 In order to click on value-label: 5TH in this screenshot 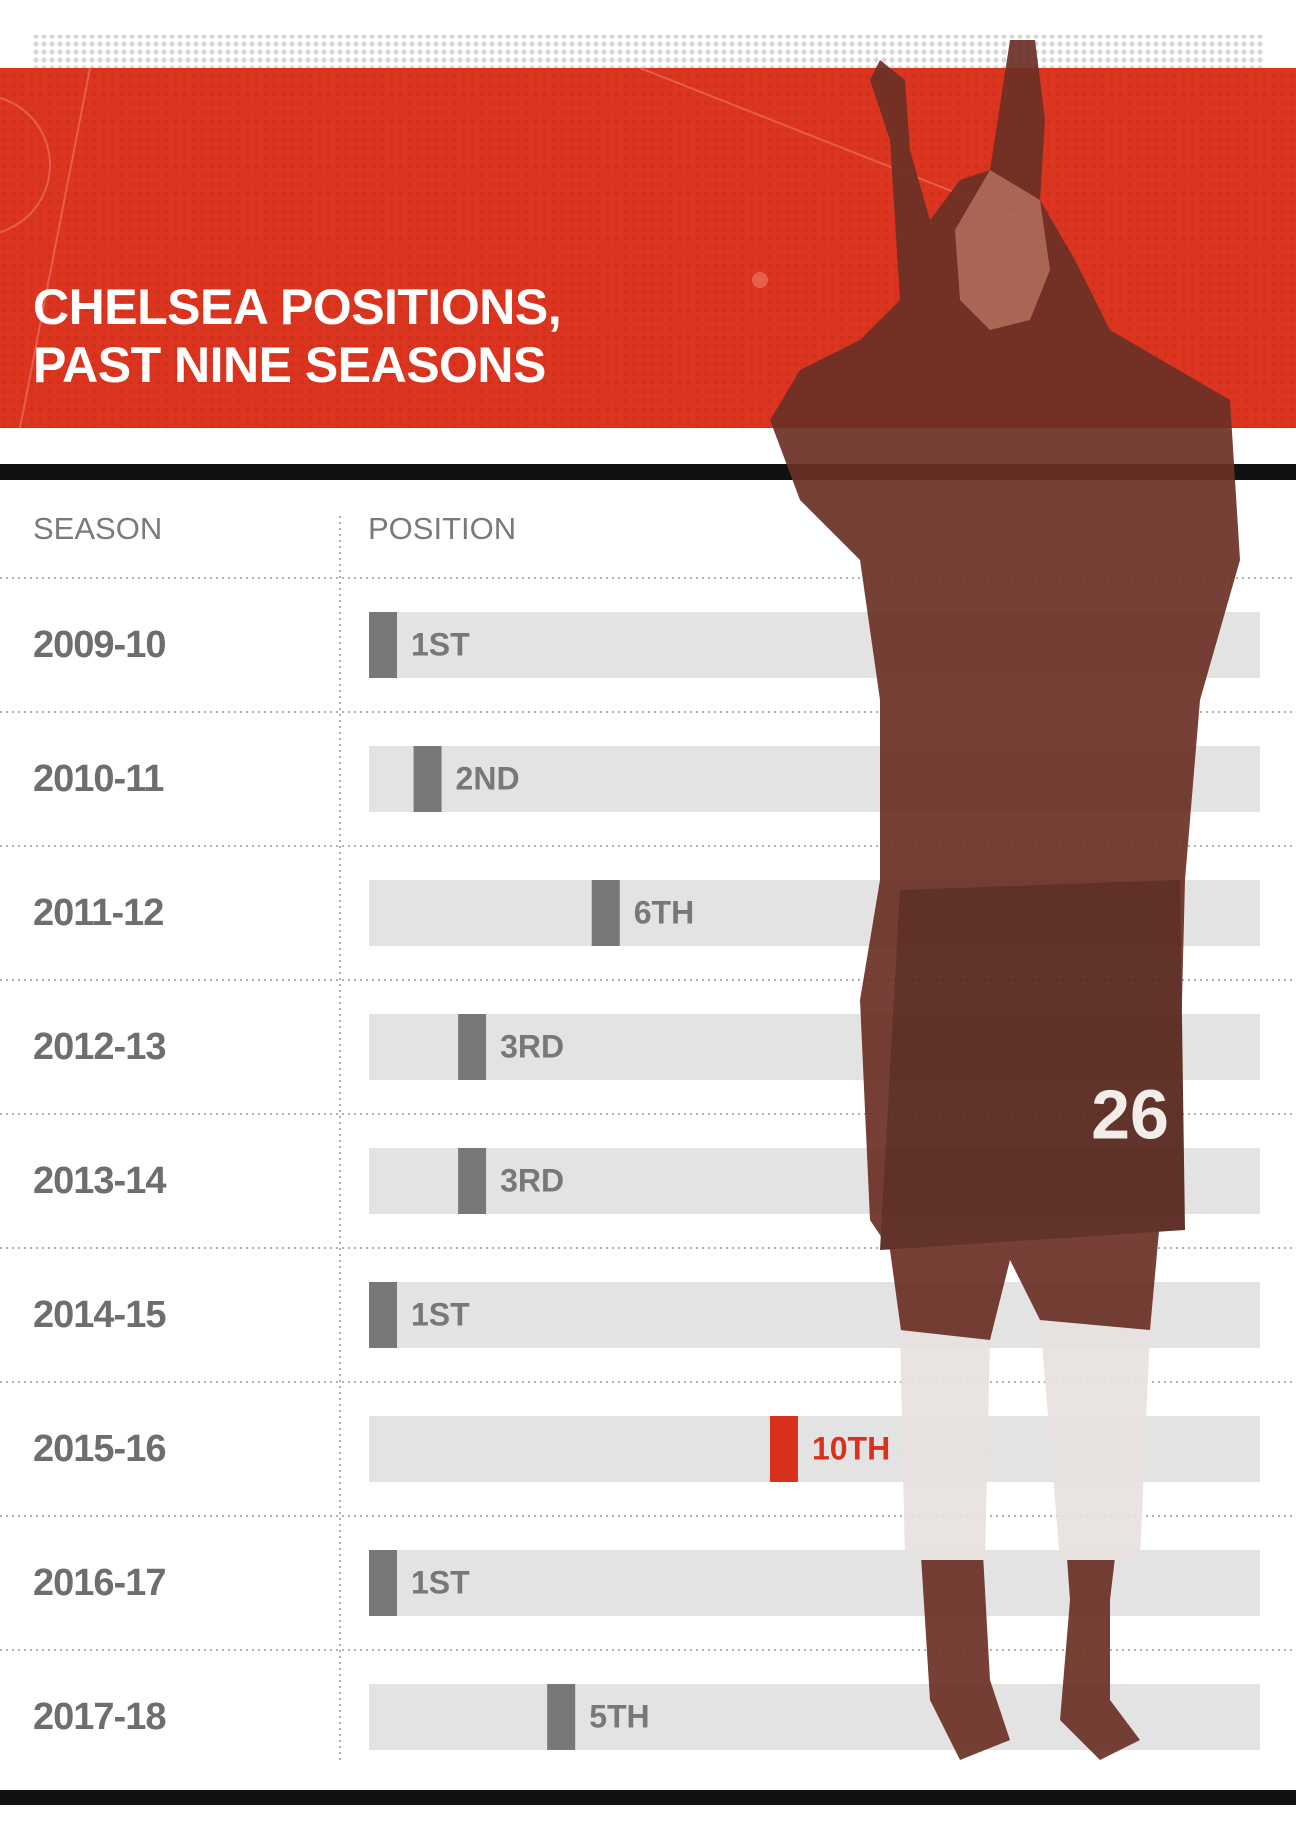, I will do `click(619, 1716)`.